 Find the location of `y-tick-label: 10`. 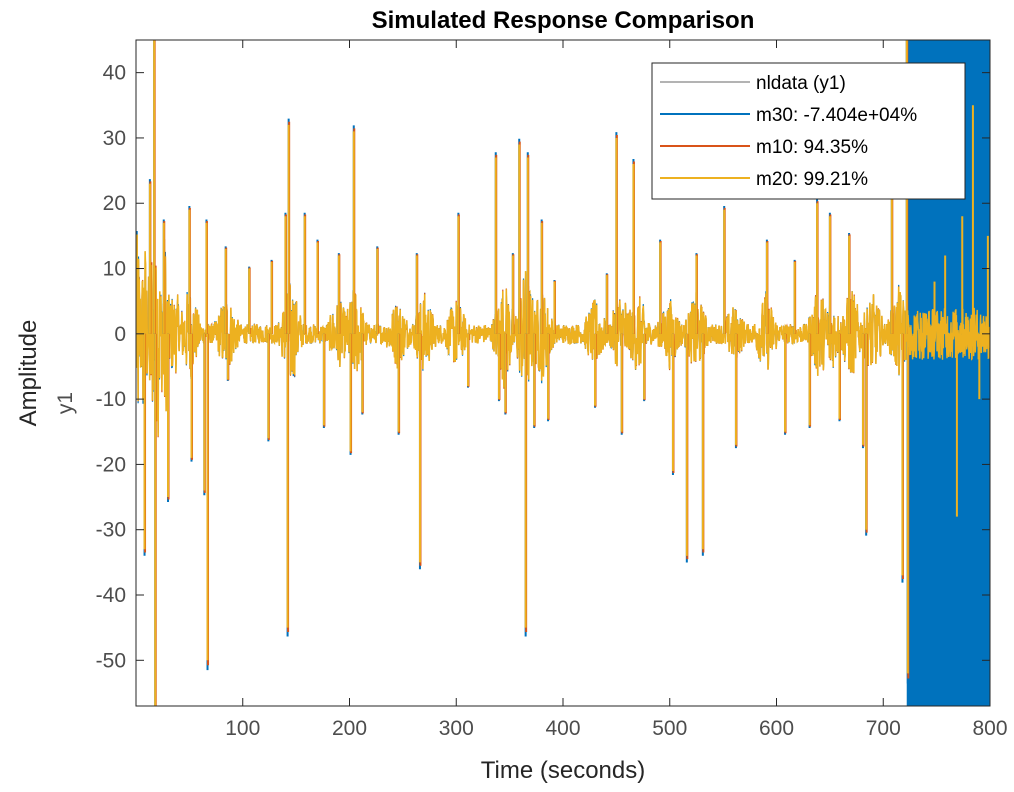

y-tick-label: 10 is located at coordinates (114, 269).